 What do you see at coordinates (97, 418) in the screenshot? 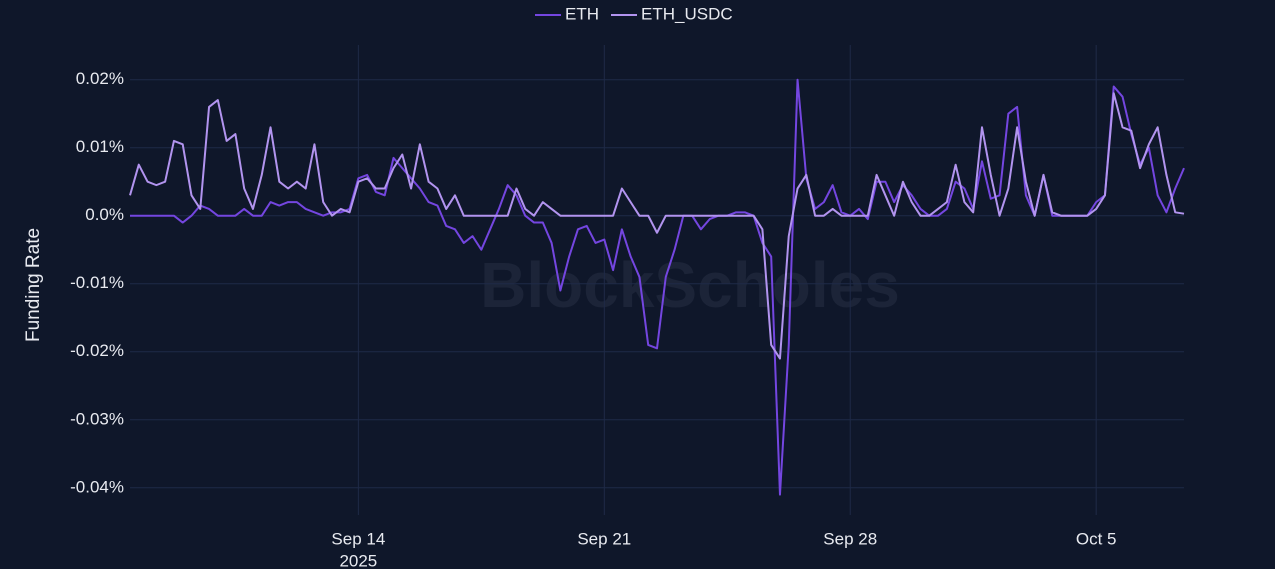
I see `y-tick-label: -0.03%` at bounding box center [97, 418].